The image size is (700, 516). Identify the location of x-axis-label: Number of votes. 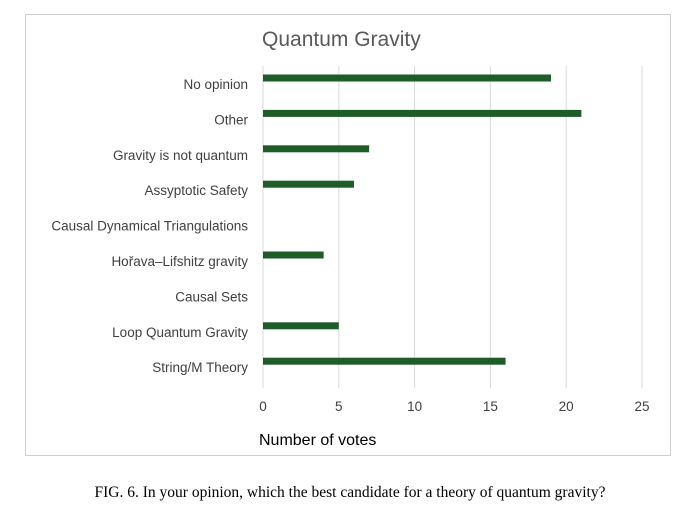
(318, 440).